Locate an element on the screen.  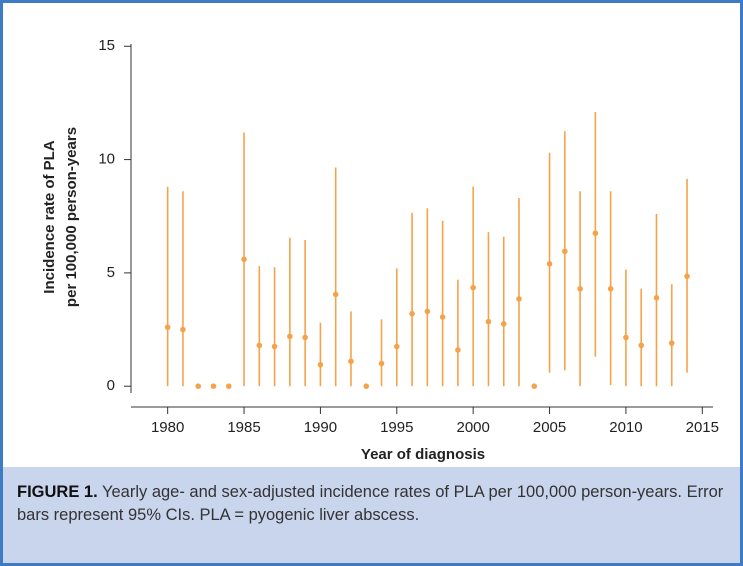
x-tick-label: 2010 is located at coordinates (625, 427).